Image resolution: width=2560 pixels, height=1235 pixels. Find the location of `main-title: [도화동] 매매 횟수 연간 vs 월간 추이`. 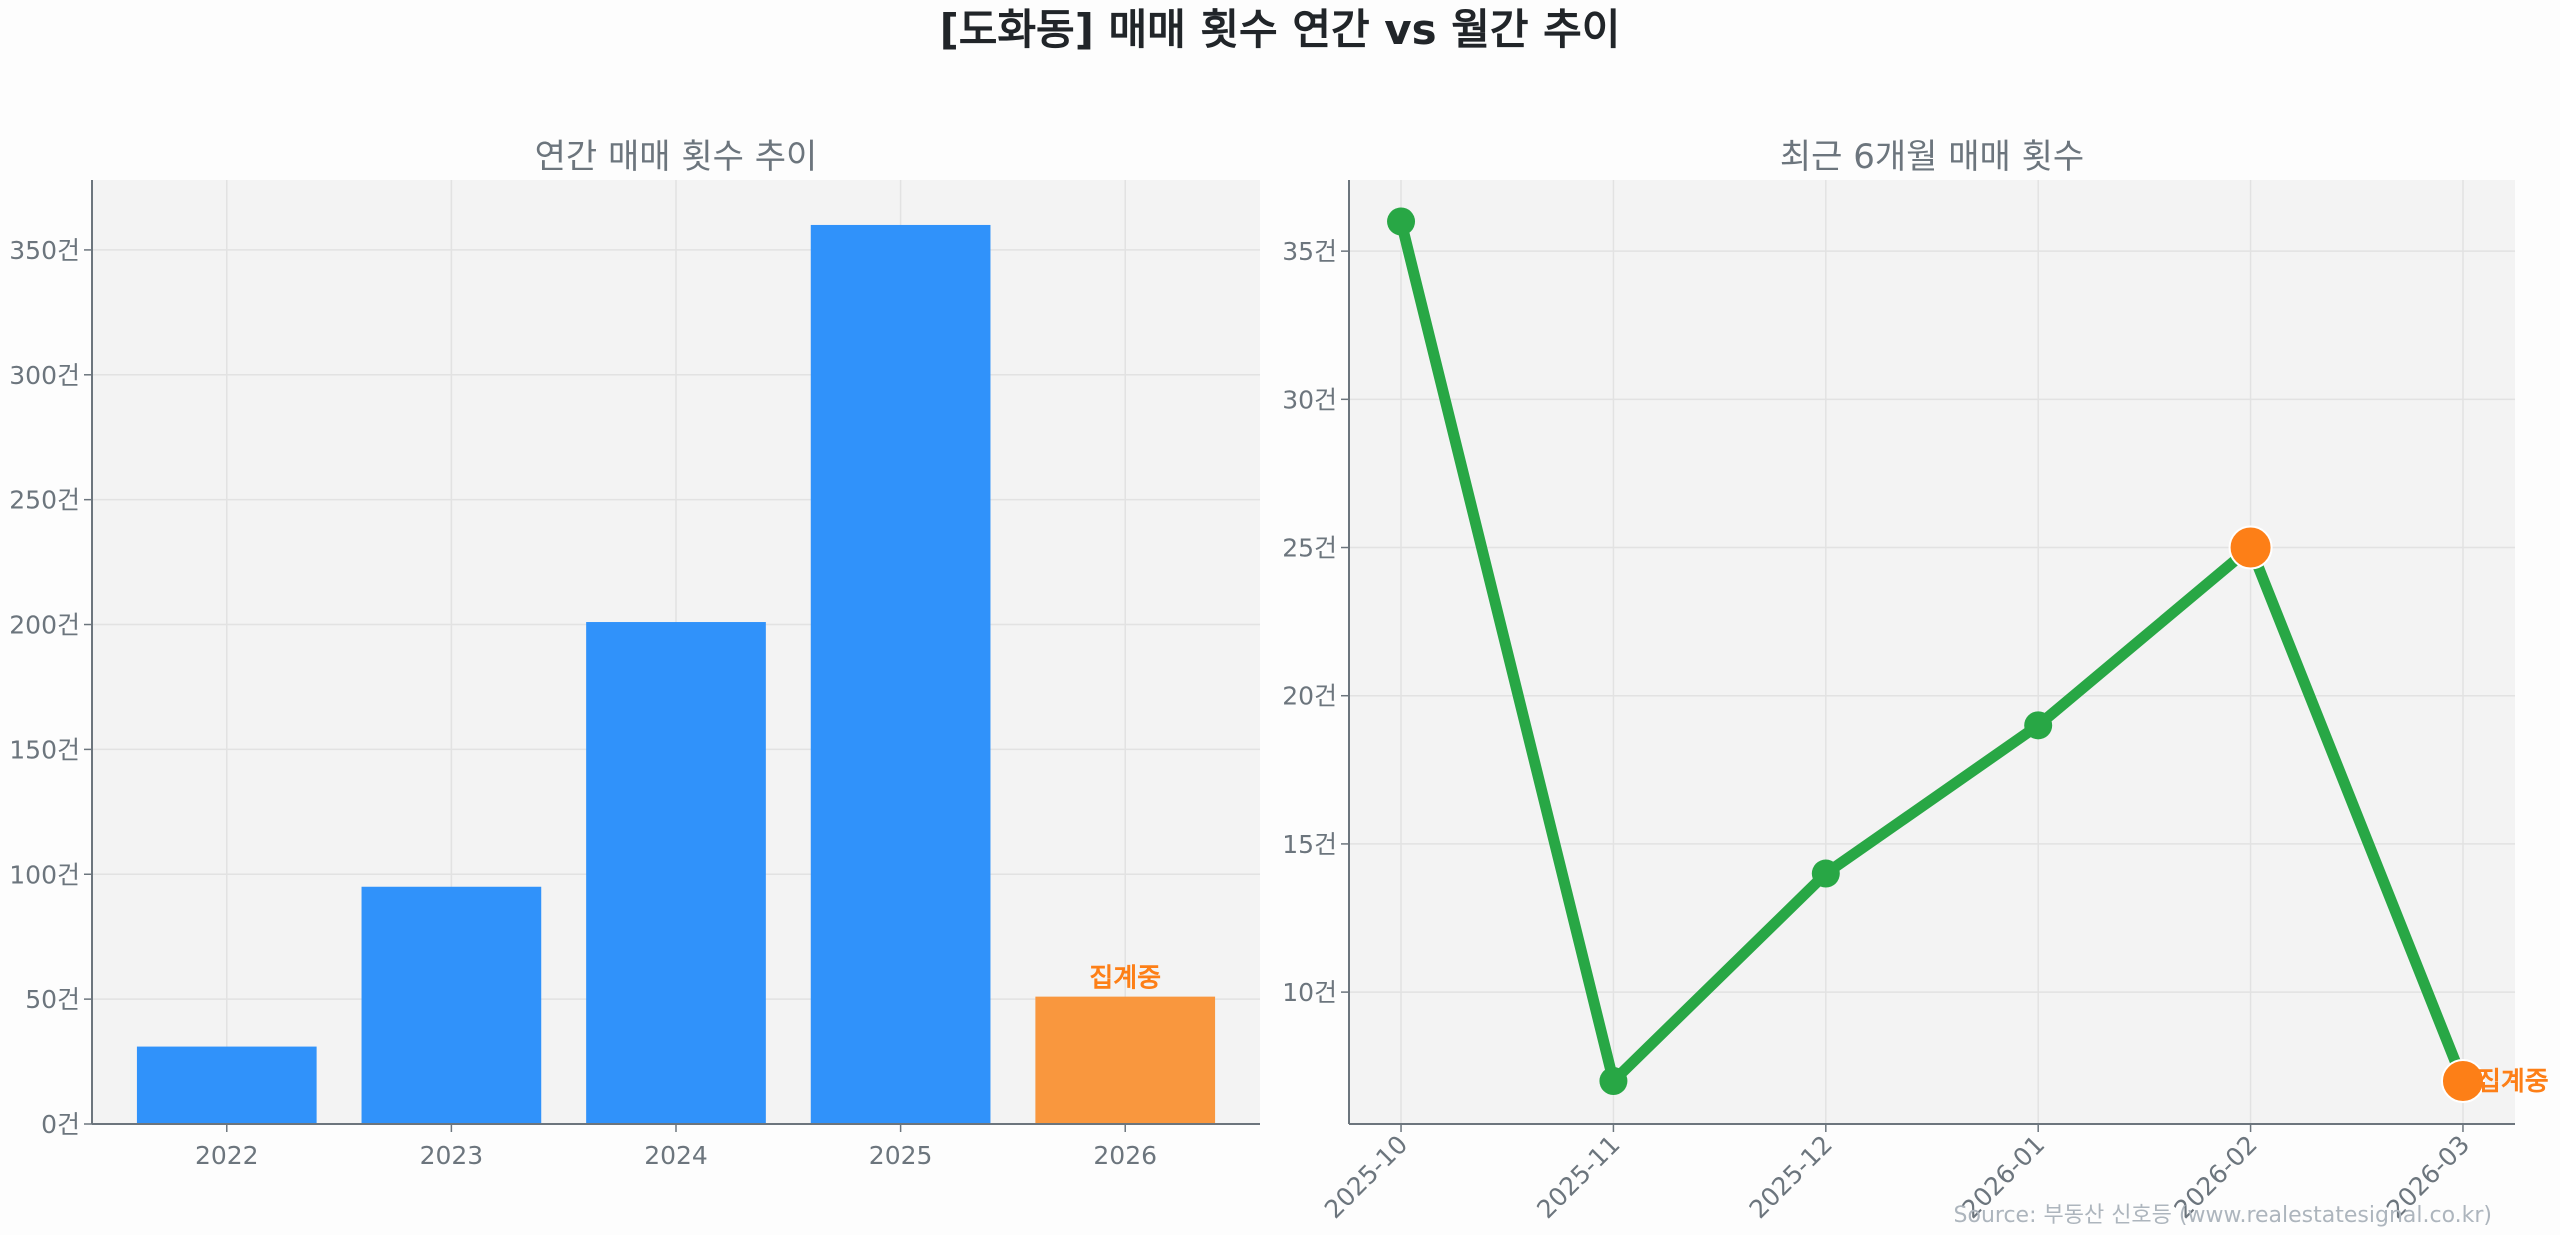

main-title: [도화동] 매매 횟수 연간 vs 월간 추이 is located at coordinates (1280, 29).